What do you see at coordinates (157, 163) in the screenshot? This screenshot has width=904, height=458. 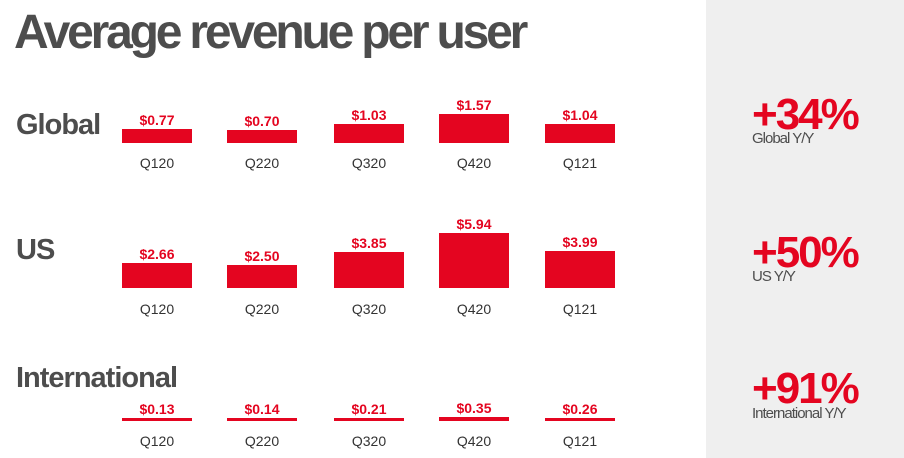 I see `global-tick-label: Q120` at bounding box center [157, 163].